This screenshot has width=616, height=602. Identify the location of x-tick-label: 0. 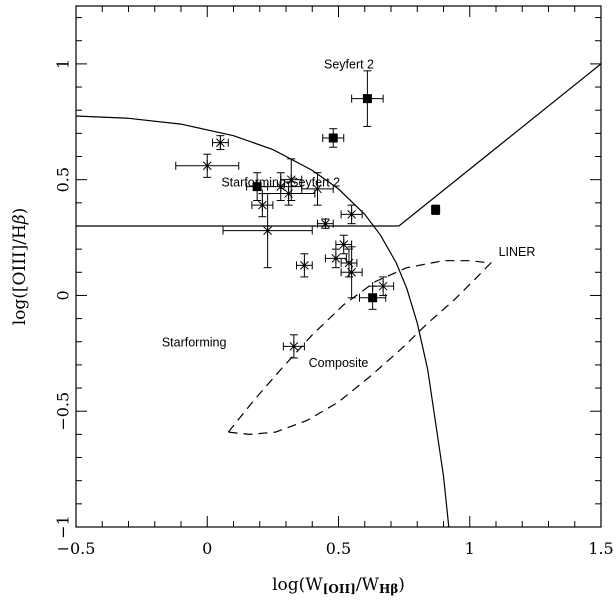
(207, 548).